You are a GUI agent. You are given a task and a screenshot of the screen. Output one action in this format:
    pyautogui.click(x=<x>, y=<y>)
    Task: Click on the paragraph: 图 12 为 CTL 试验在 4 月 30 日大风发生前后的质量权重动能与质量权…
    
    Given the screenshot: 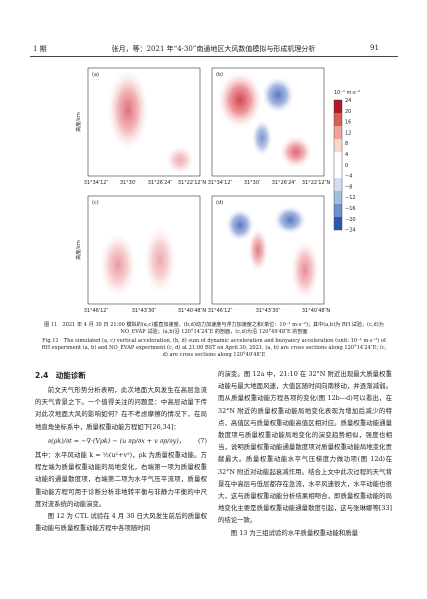 What is the action you would take?
    pyautogui.click(x=121, y=522)
    